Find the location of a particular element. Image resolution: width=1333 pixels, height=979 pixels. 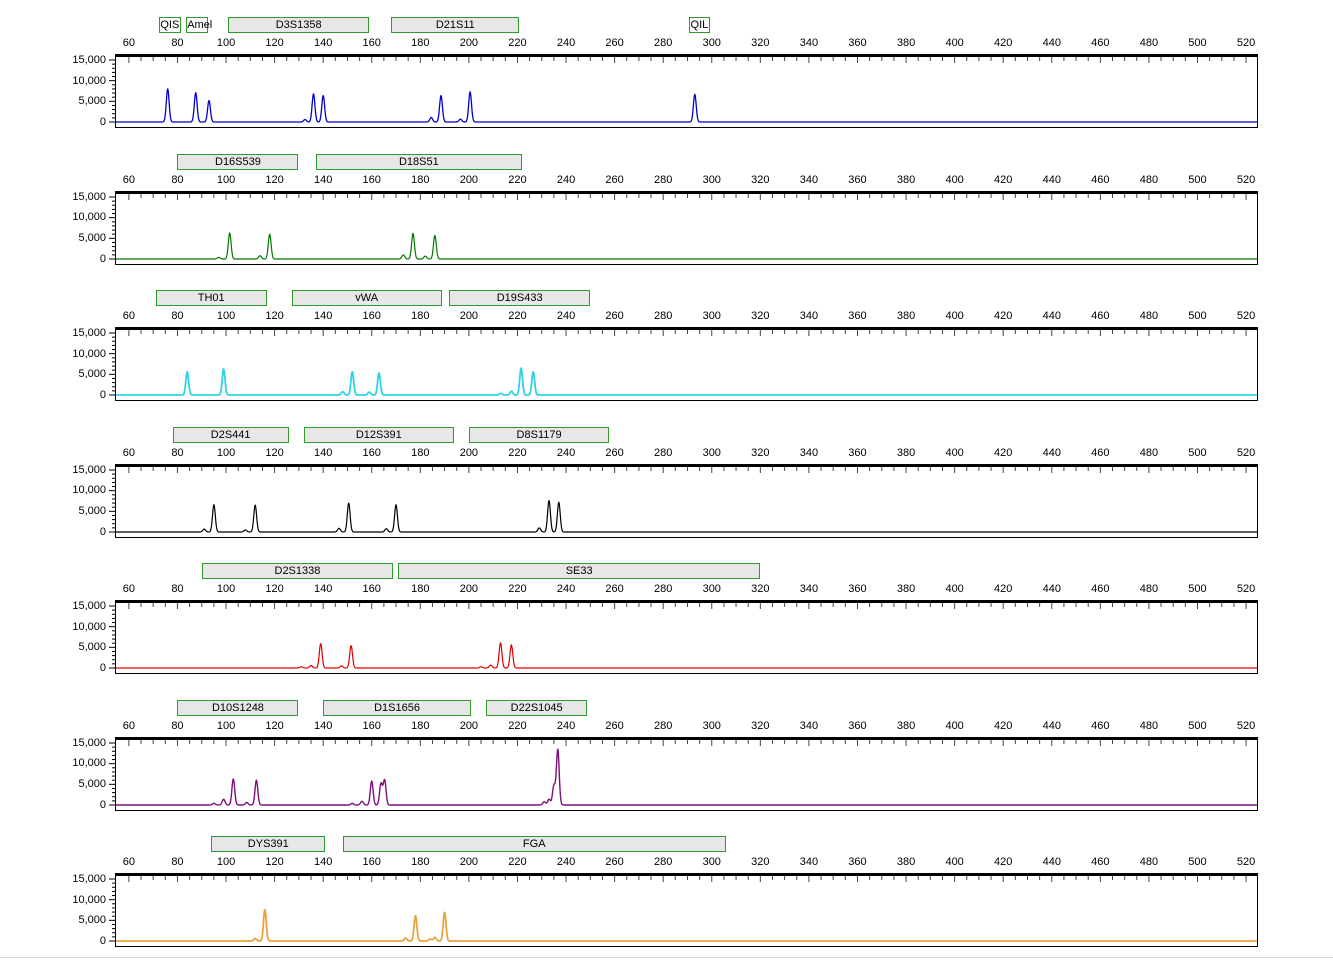

electropherogram-trace-green is located at coordinates (686, 245).